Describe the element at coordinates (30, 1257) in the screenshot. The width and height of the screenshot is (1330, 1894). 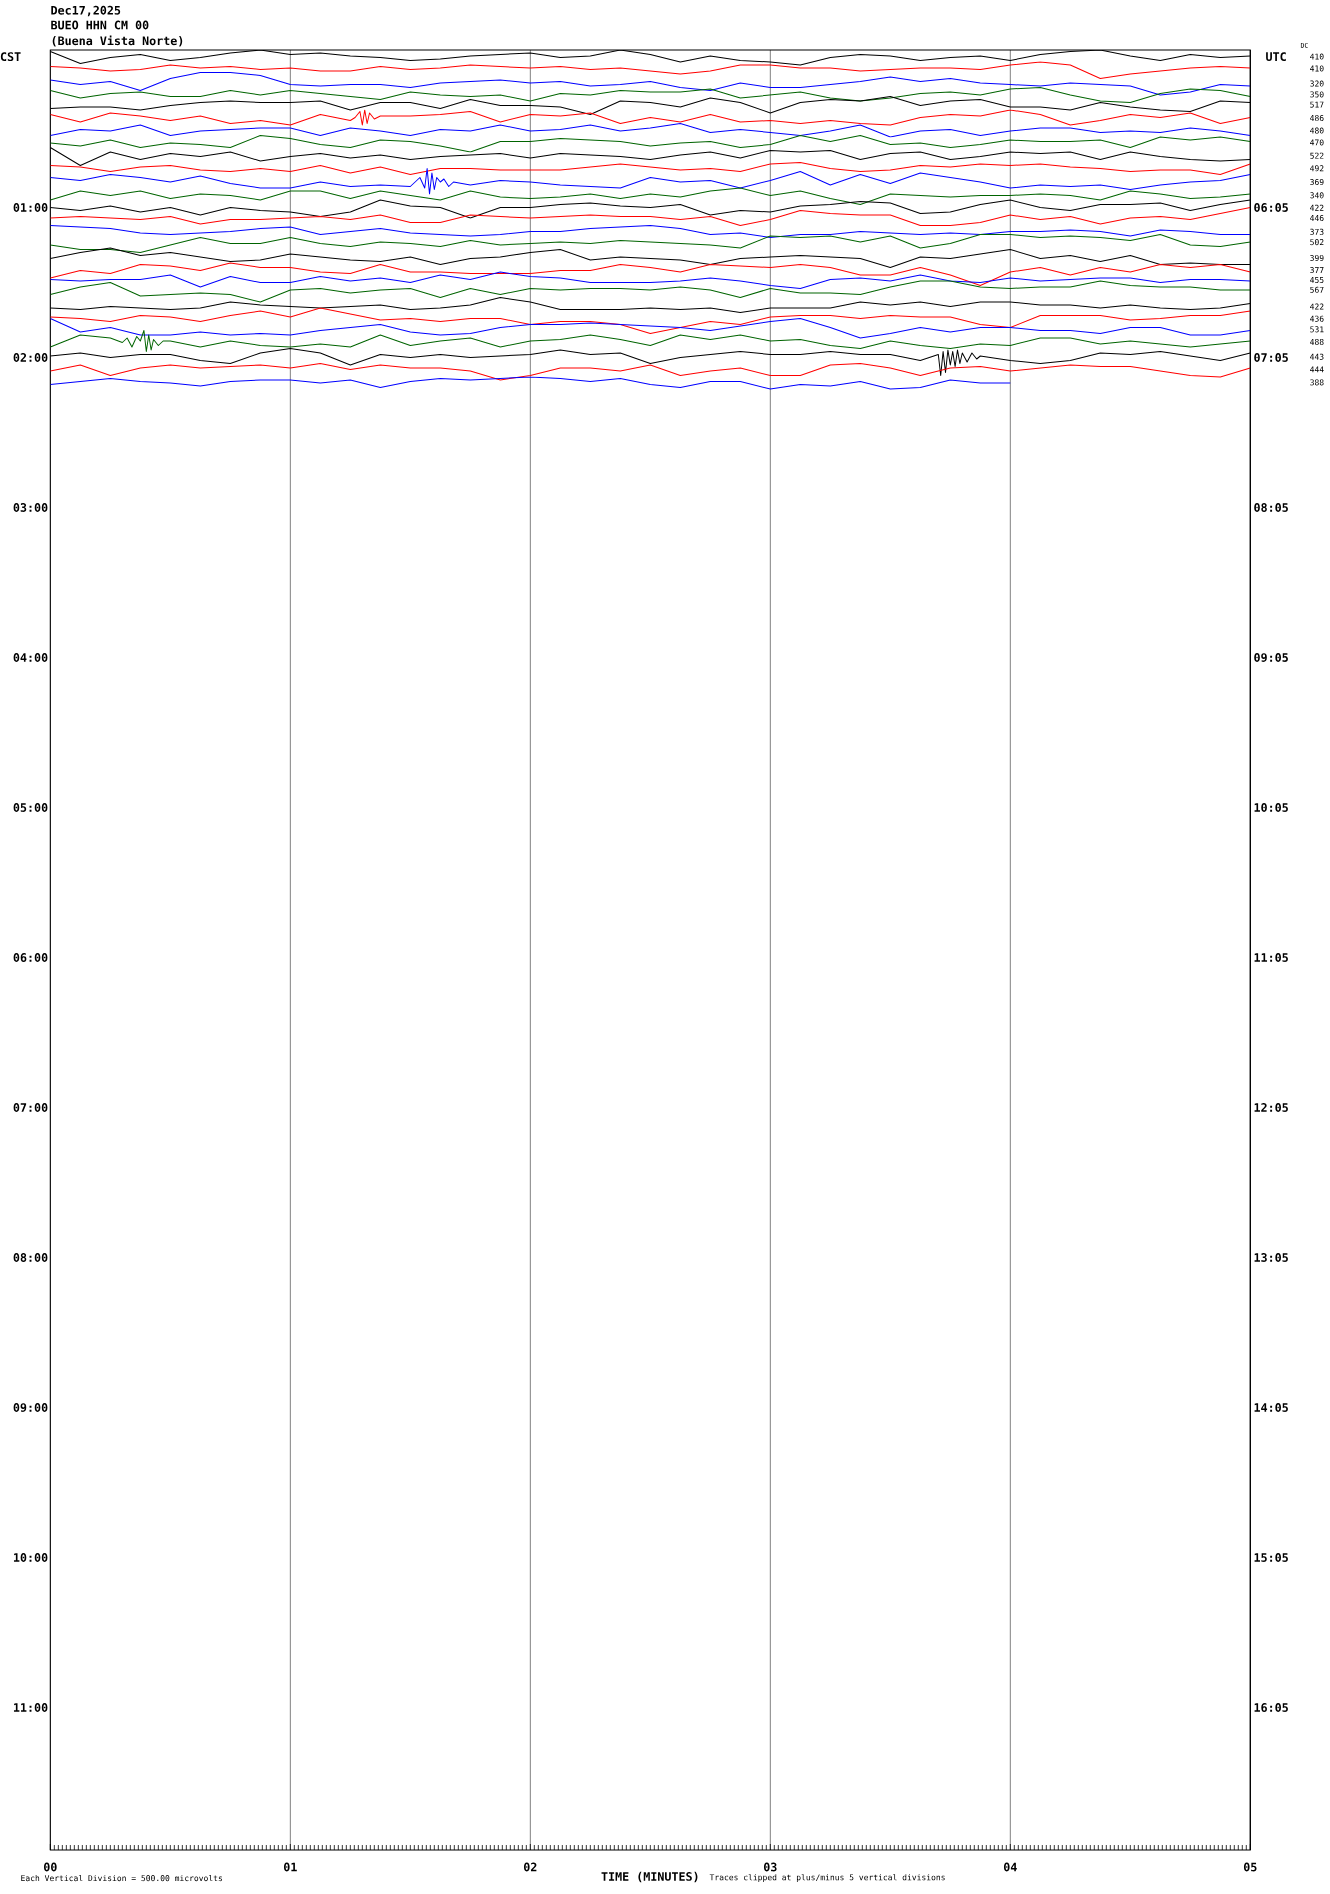
I see `y-tick-label: 08:00` at that location.